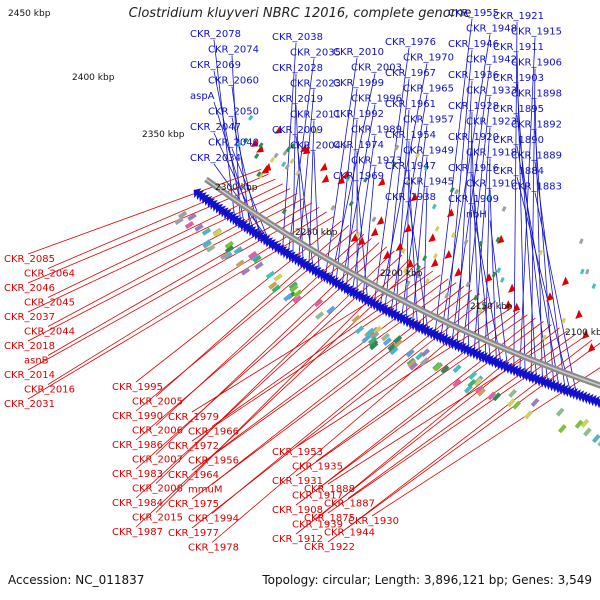  I want to click on gene-label-reverse: CKR_2018, so click(29, 346).